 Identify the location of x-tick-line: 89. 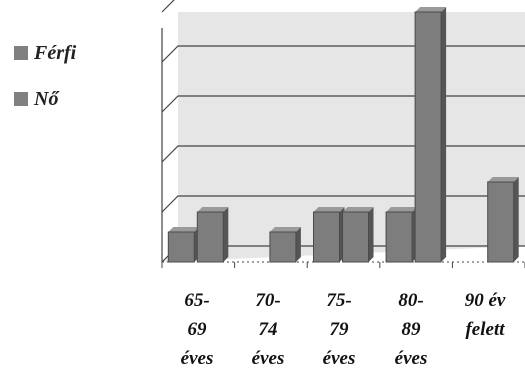
(411, 329).